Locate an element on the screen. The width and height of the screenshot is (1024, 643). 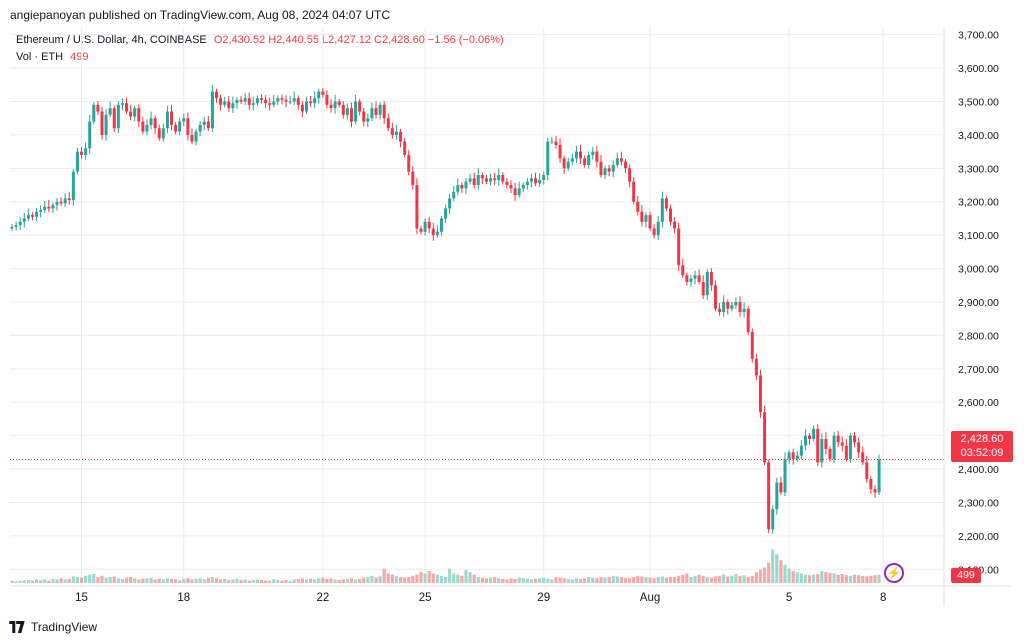
tradingview-logo-icon is located at coordinates (17, 627).